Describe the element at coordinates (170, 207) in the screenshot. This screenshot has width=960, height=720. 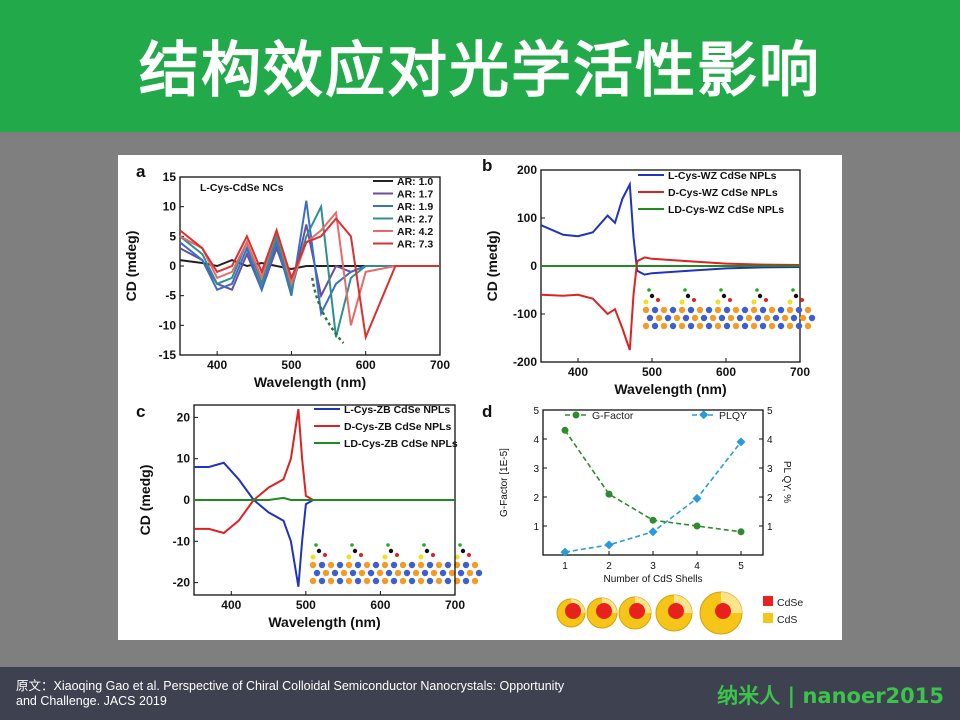
I see `y-tick-label: 10` at that location.